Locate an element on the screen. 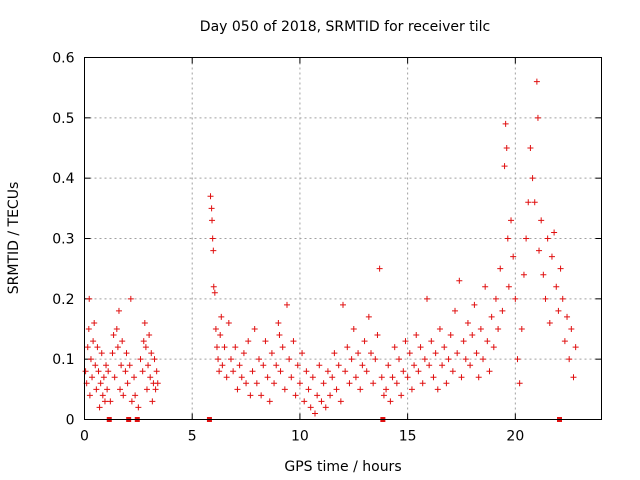 This screenshot has width=640, height=480. y-tick-label: 0.1 is located at coordinates (63, 360).